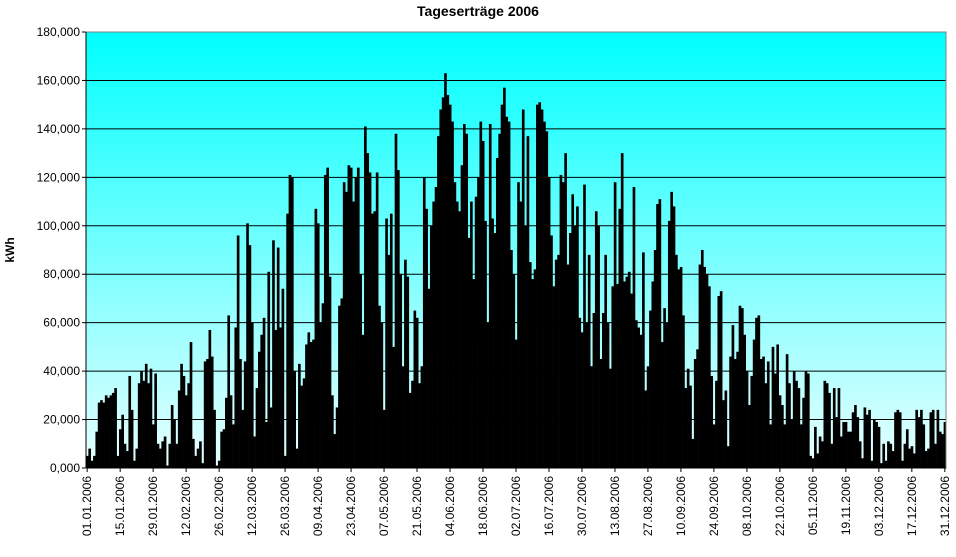 The image size is (956, 557). What do you see at coordinates (10, 249) in the screenshot?
I see `y-axis-label: kWh` at bounding box center [10, 249].